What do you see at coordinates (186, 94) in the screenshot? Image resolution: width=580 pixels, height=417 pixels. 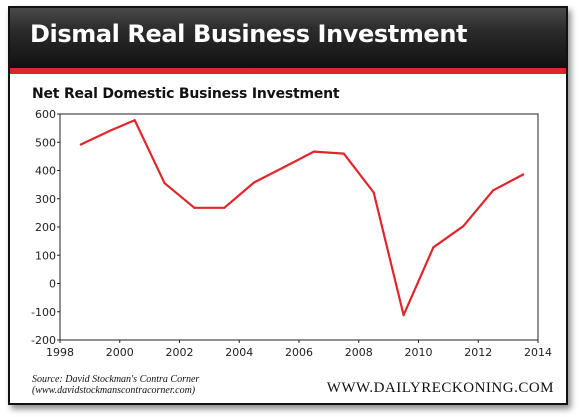 I see `chart-title: Net Real Domestic Business Investment` at bounding box center [186, 94].